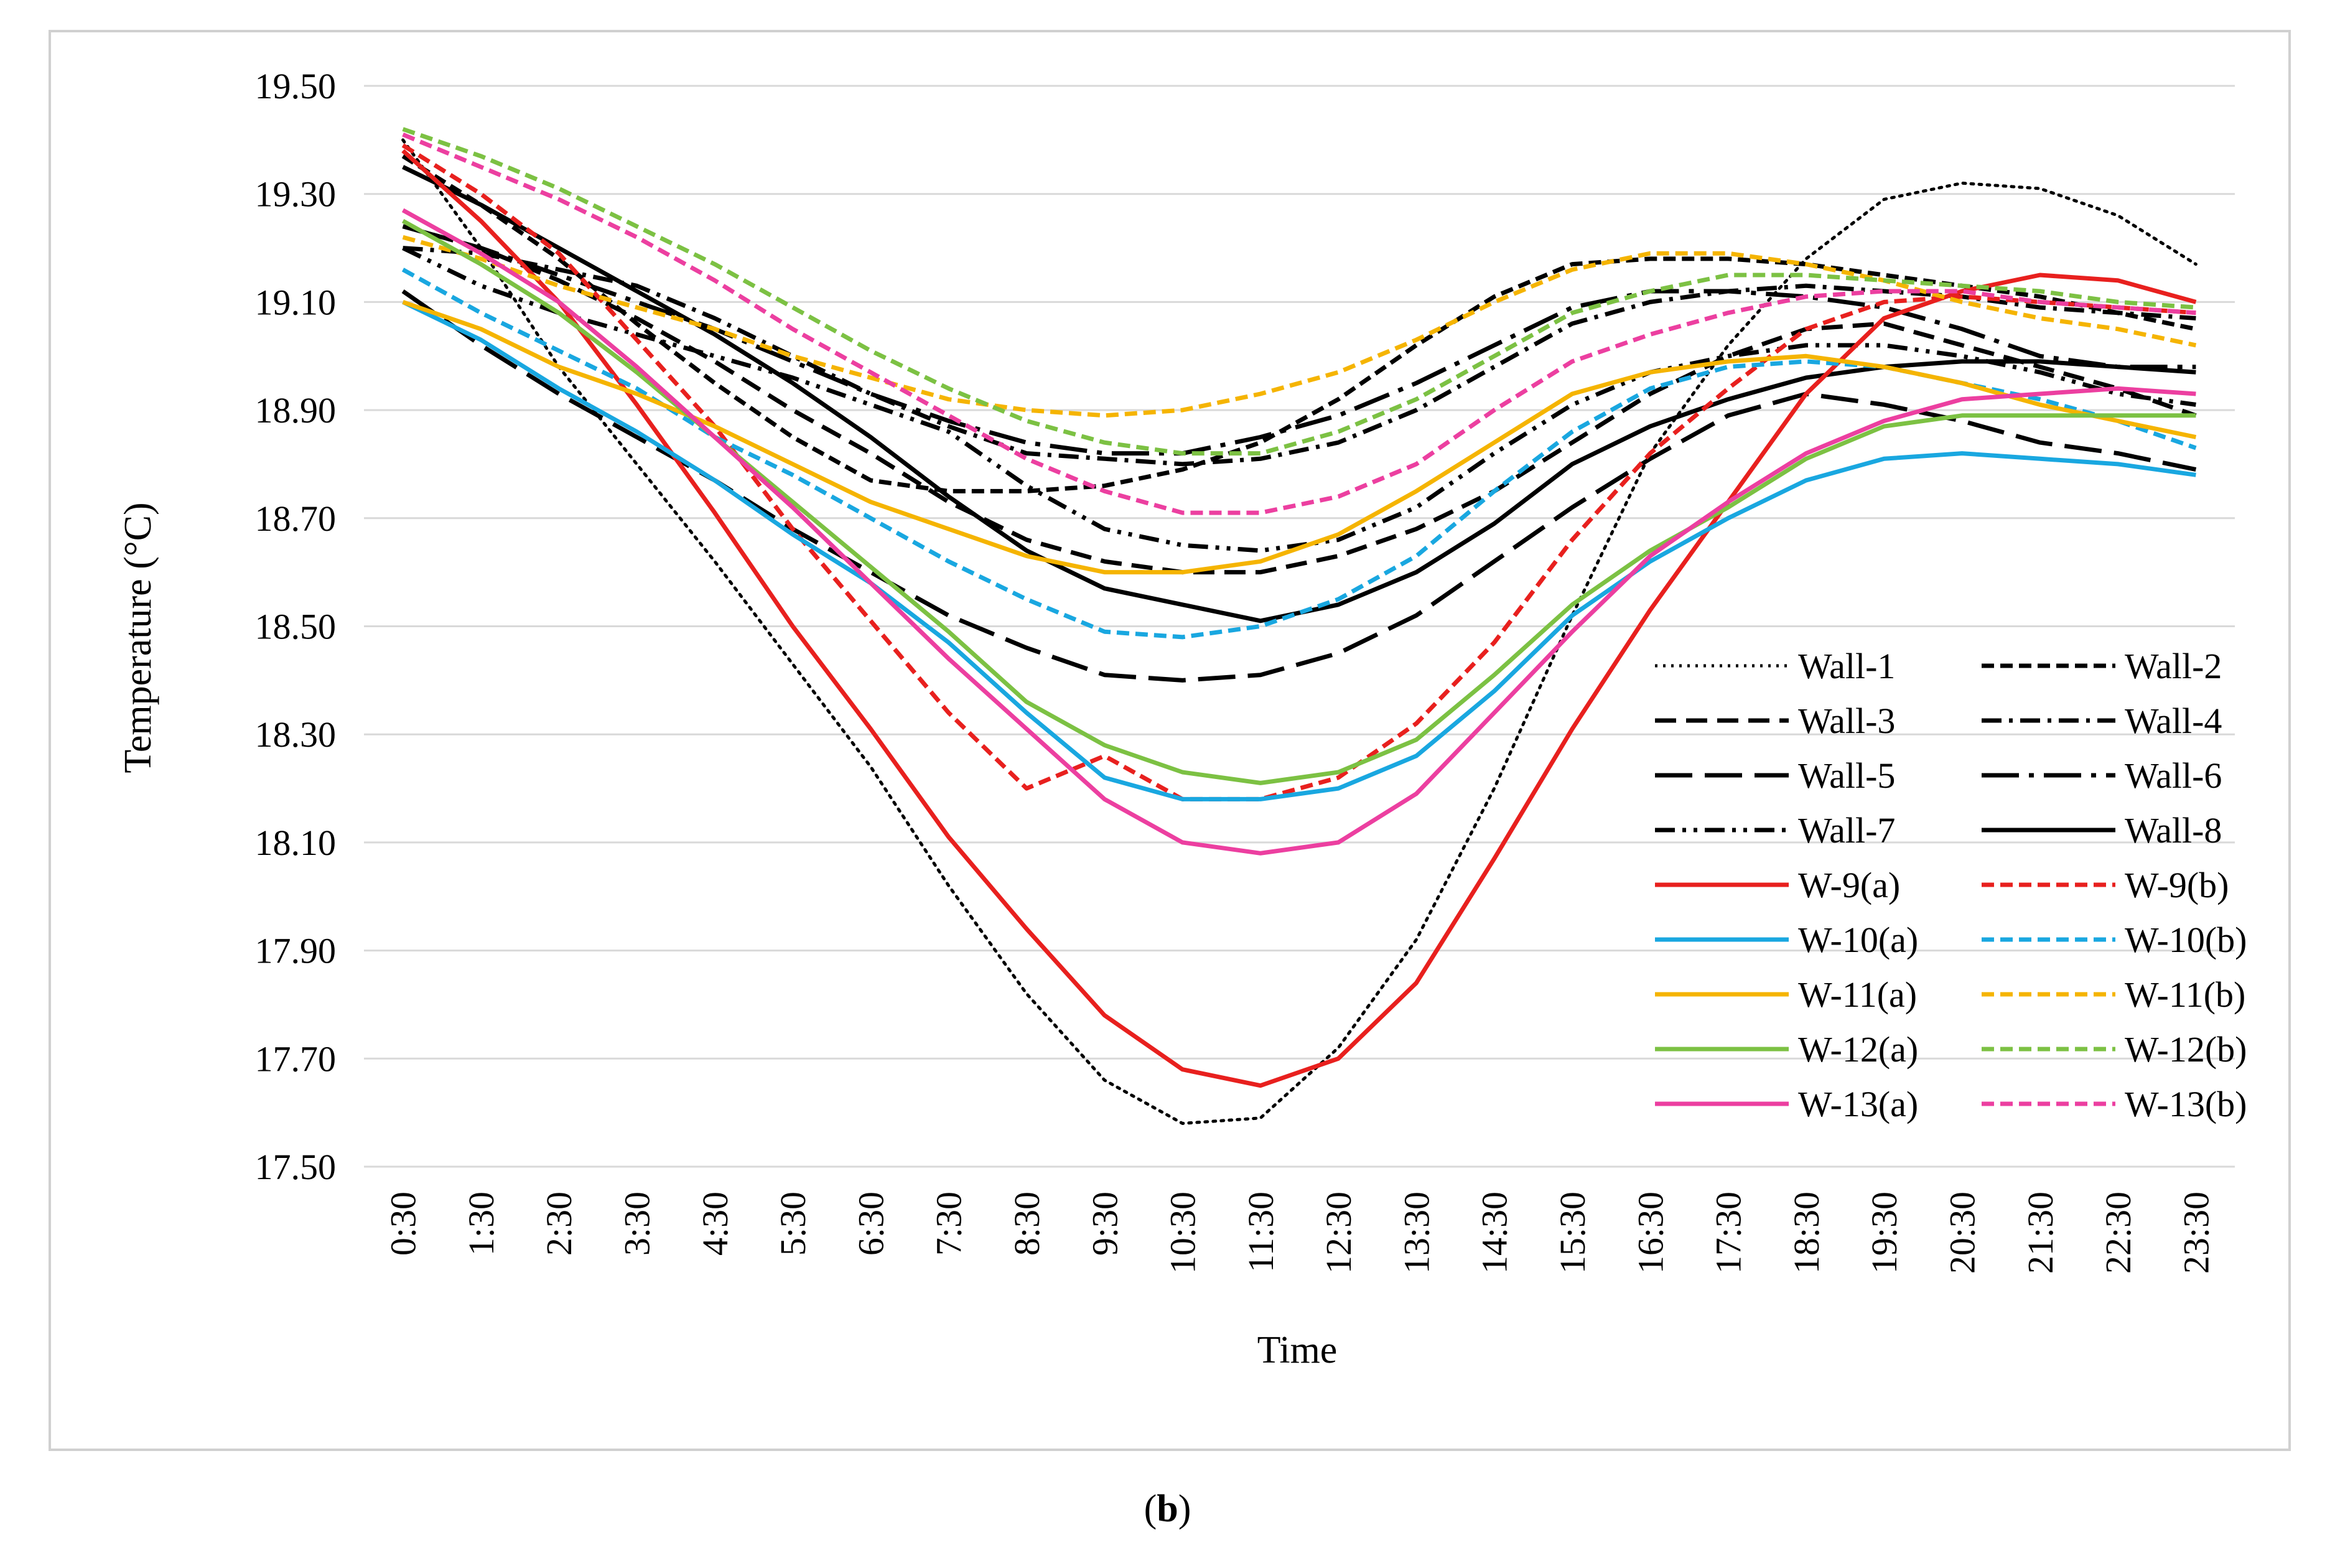  What do you see at coordinates (1338, 1233) in the screenshot?
I see `x-tick-label: 12:30` at bounding box center [1338, 1233].